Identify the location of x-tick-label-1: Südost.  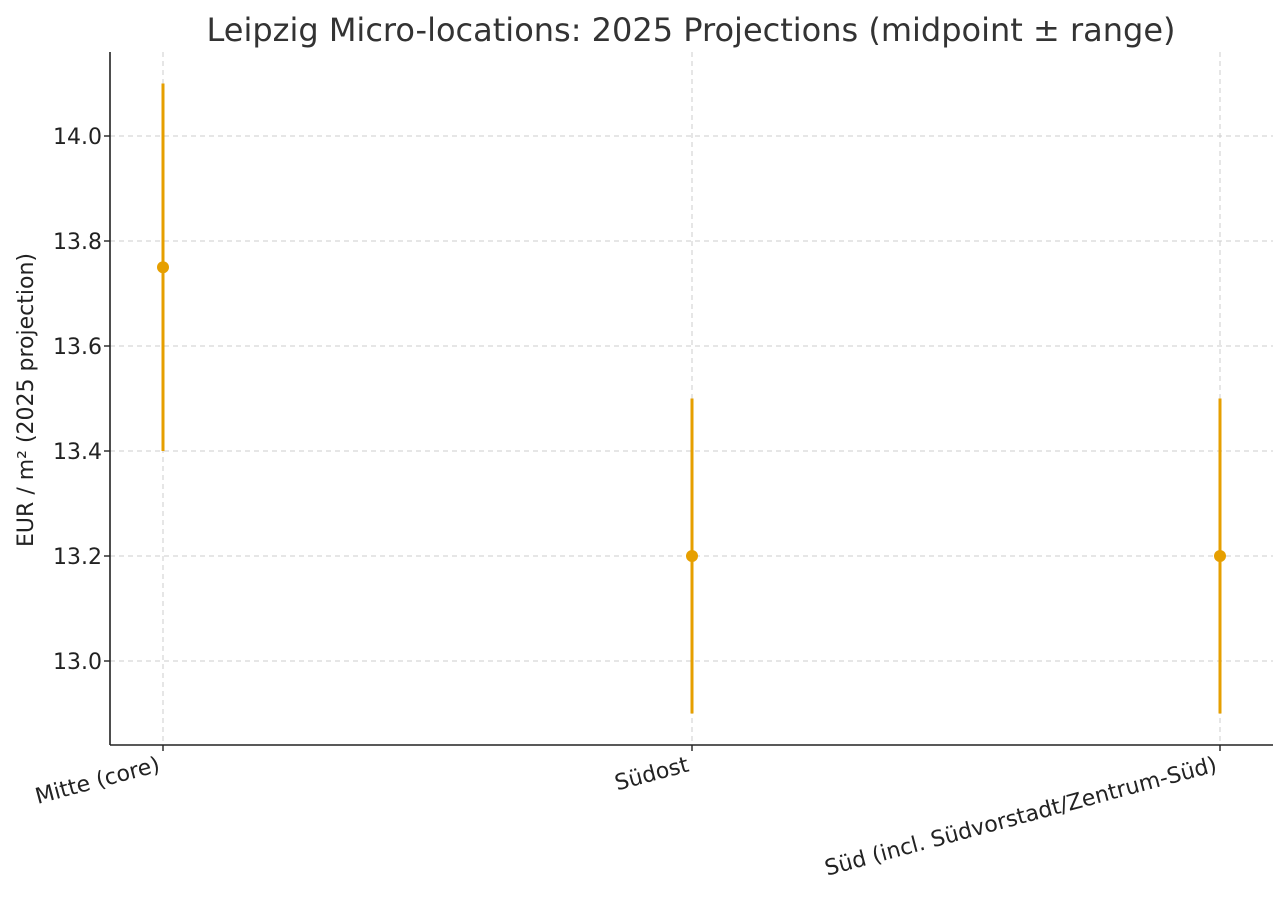
(652, 775).